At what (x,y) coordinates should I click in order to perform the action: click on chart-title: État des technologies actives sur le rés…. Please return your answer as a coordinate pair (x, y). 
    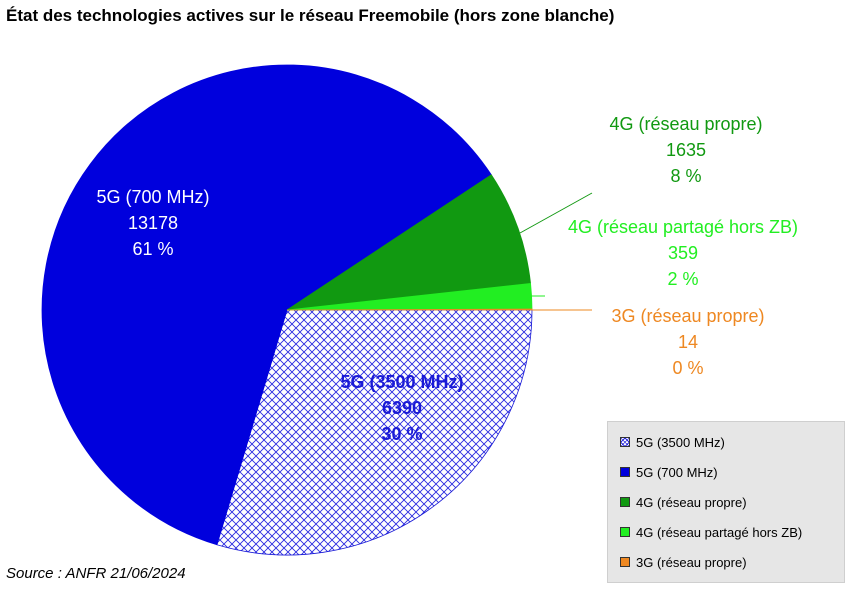
    Looking at the image, I should click on (310, 15).